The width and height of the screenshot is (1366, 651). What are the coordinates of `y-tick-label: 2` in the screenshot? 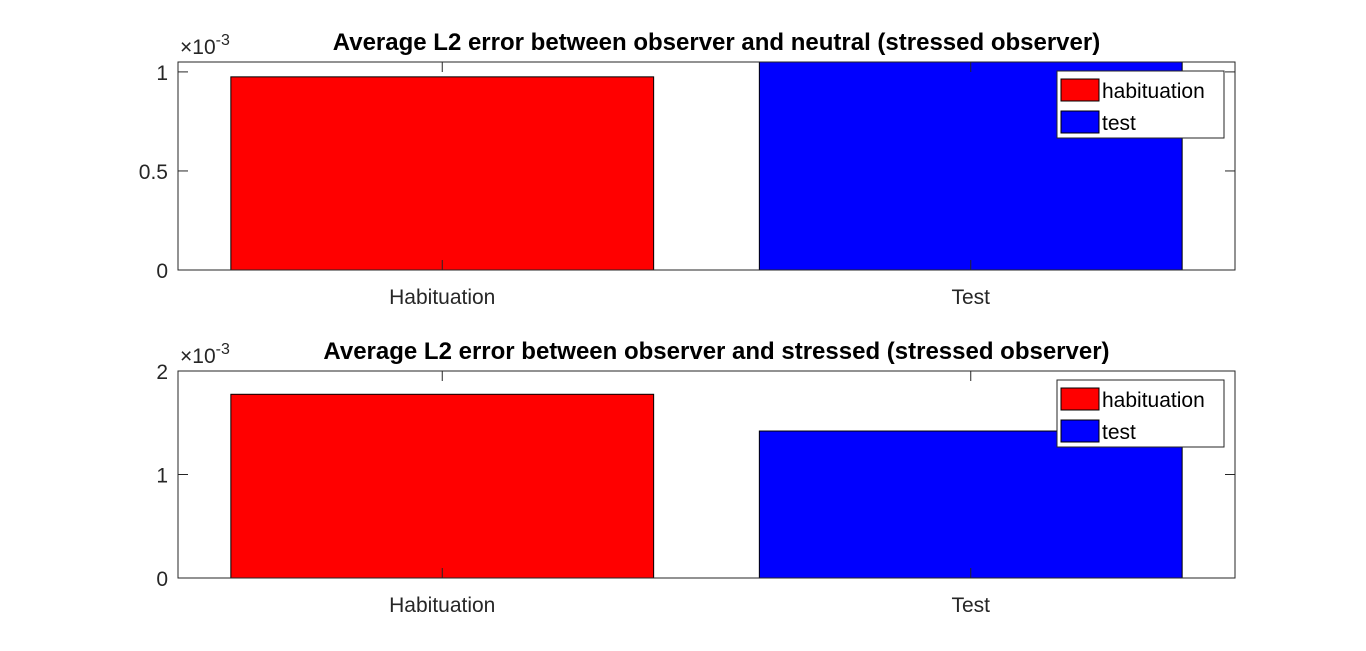 It's located at (162, 372).